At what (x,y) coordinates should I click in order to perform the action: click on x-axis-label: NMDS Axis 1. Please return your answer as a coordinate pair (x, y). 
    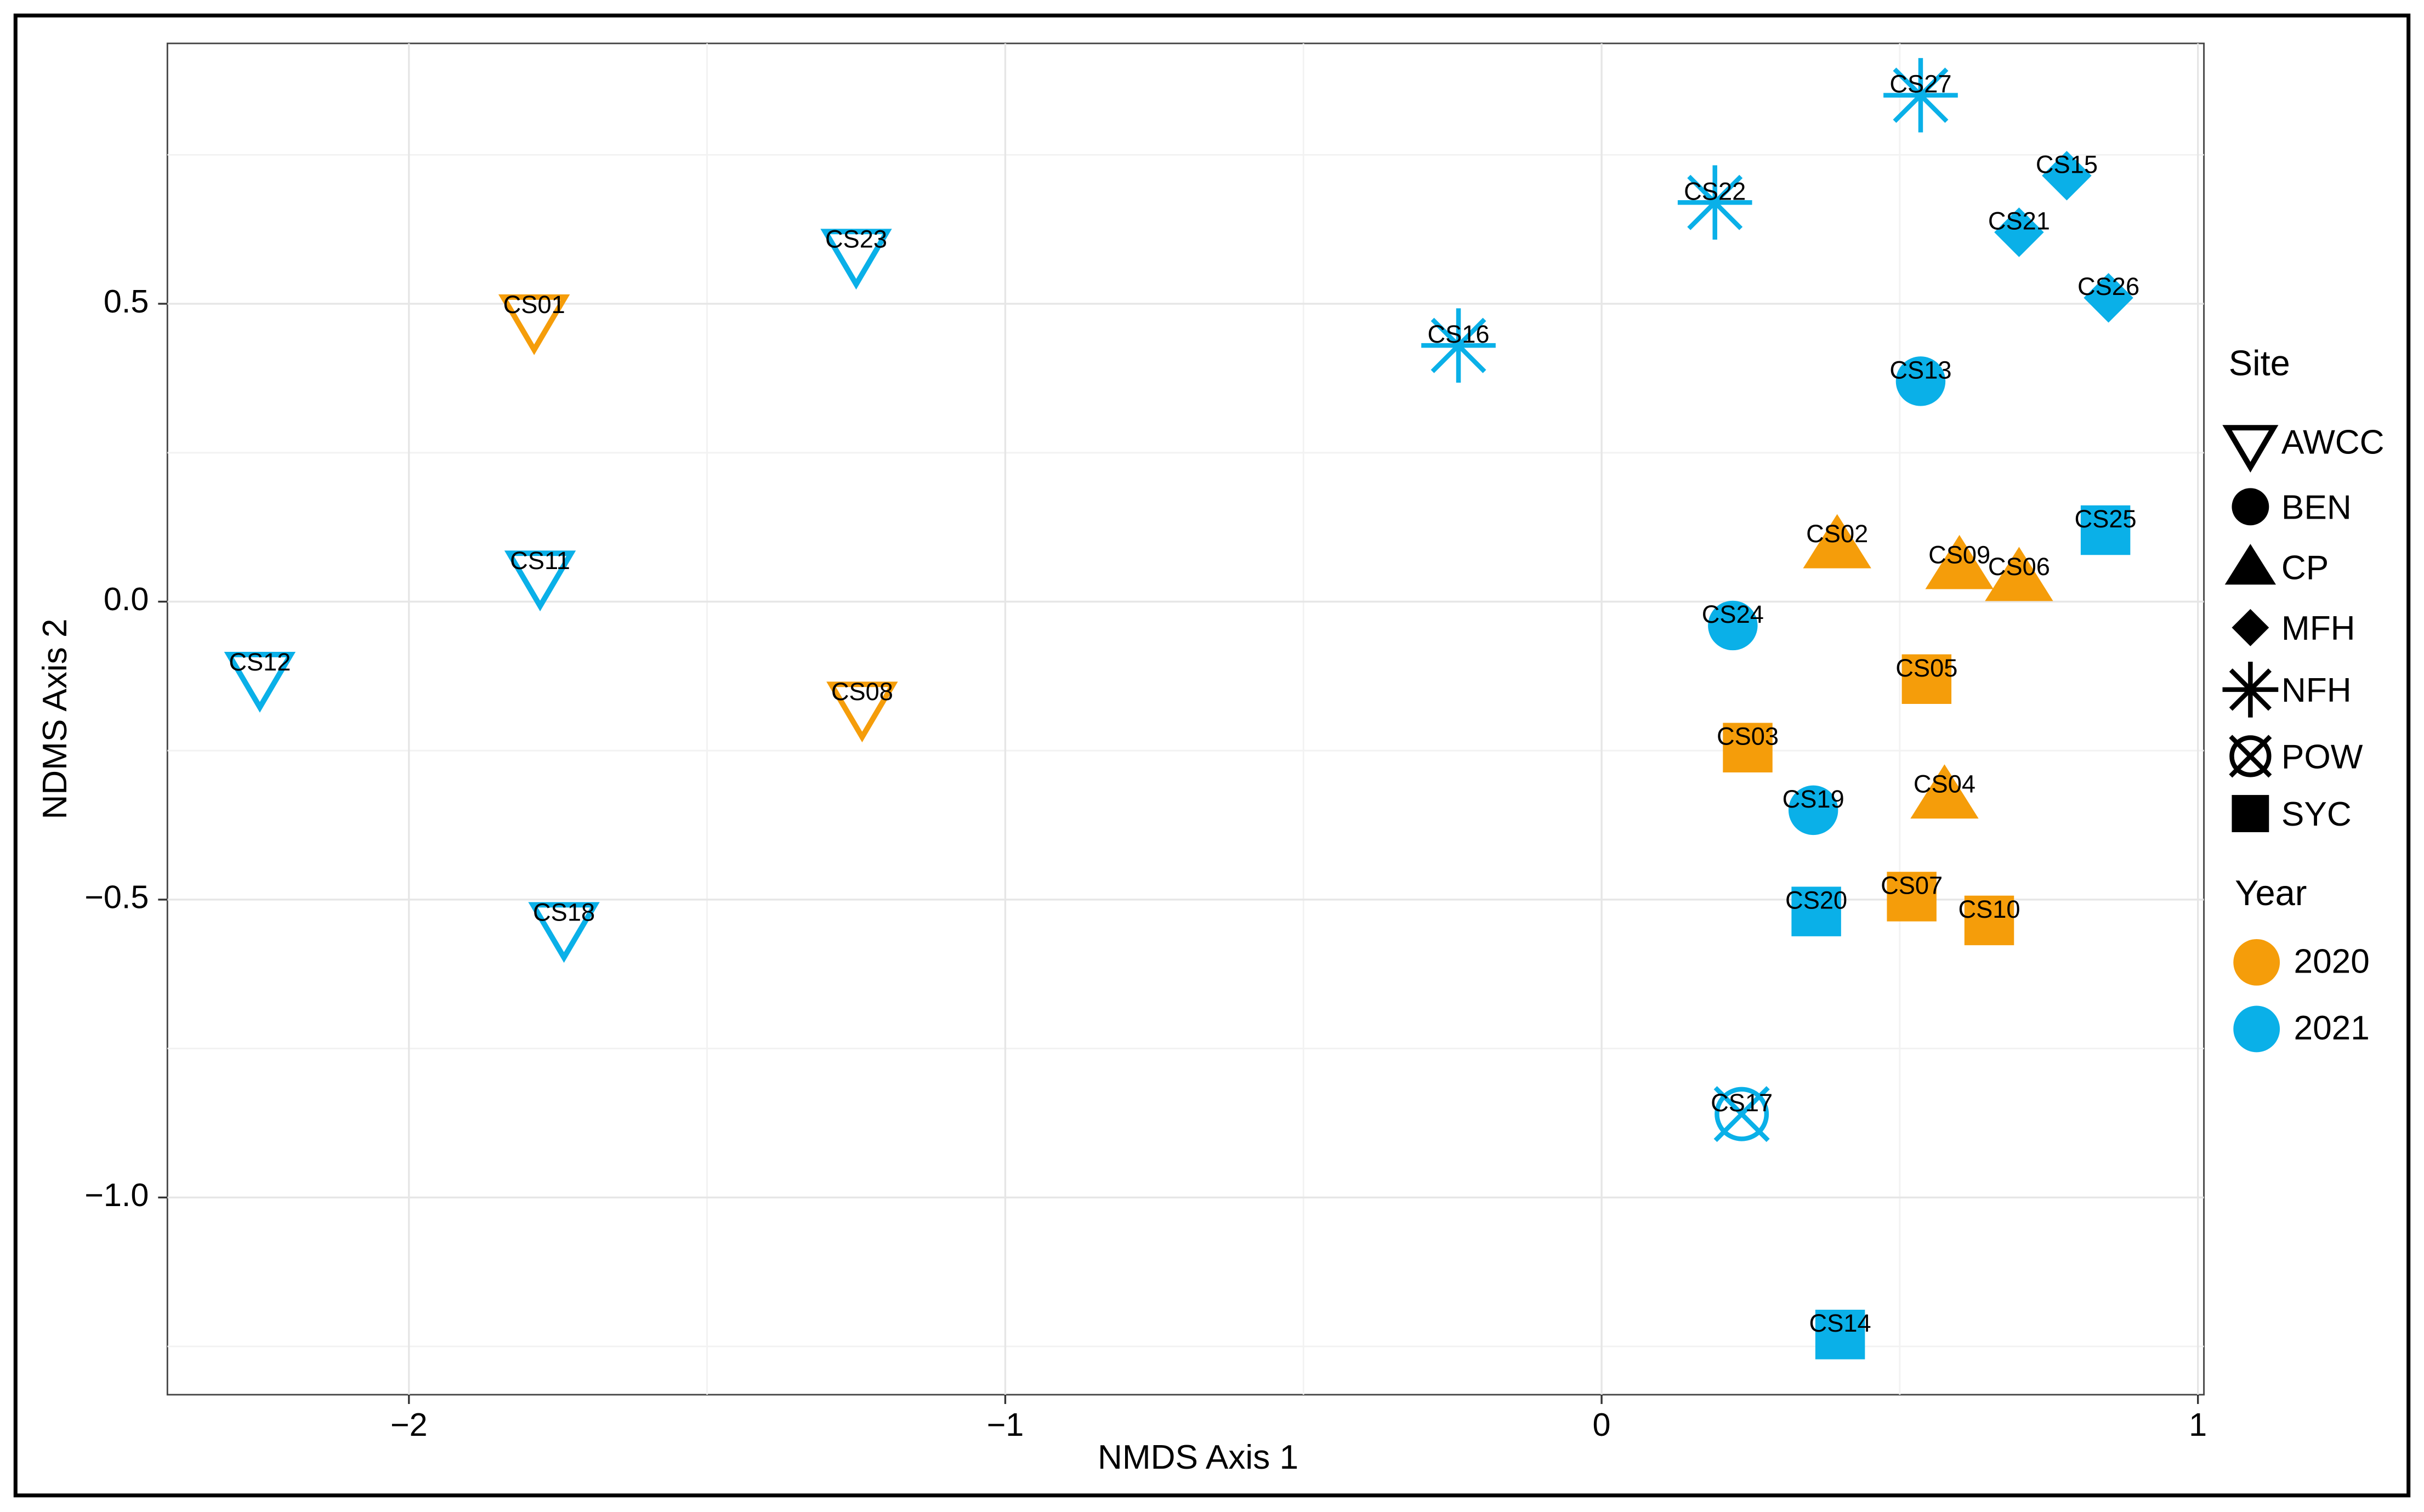
    Looking at the image, I should click on (1198, 1457).